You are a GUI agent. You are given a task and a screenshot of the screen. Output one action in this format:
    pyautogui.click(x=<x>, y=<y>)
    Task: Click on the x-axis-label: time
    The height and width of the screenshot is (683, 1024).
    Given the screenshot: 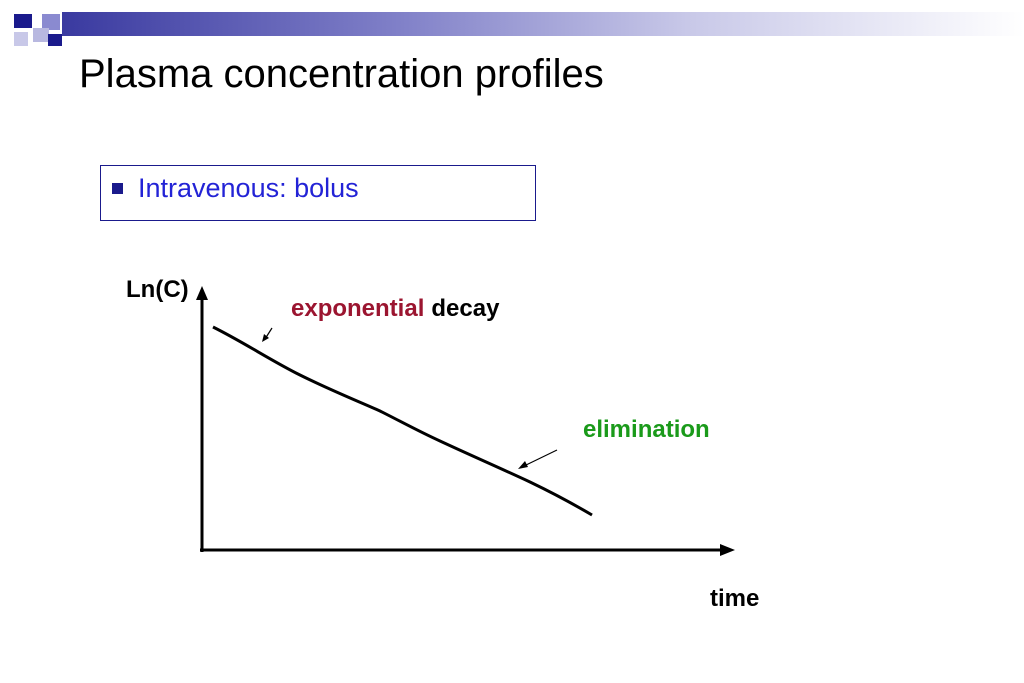 What is the action you would take?
    pyautogui.click(x=734, y=598)
    